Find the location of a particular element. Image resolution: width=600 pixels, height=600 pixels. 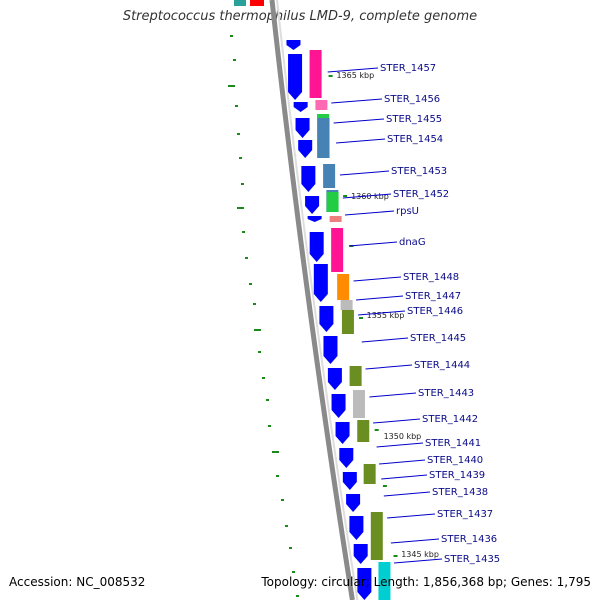

gene-label: STER_1440 is located at coordinates (455, 460).